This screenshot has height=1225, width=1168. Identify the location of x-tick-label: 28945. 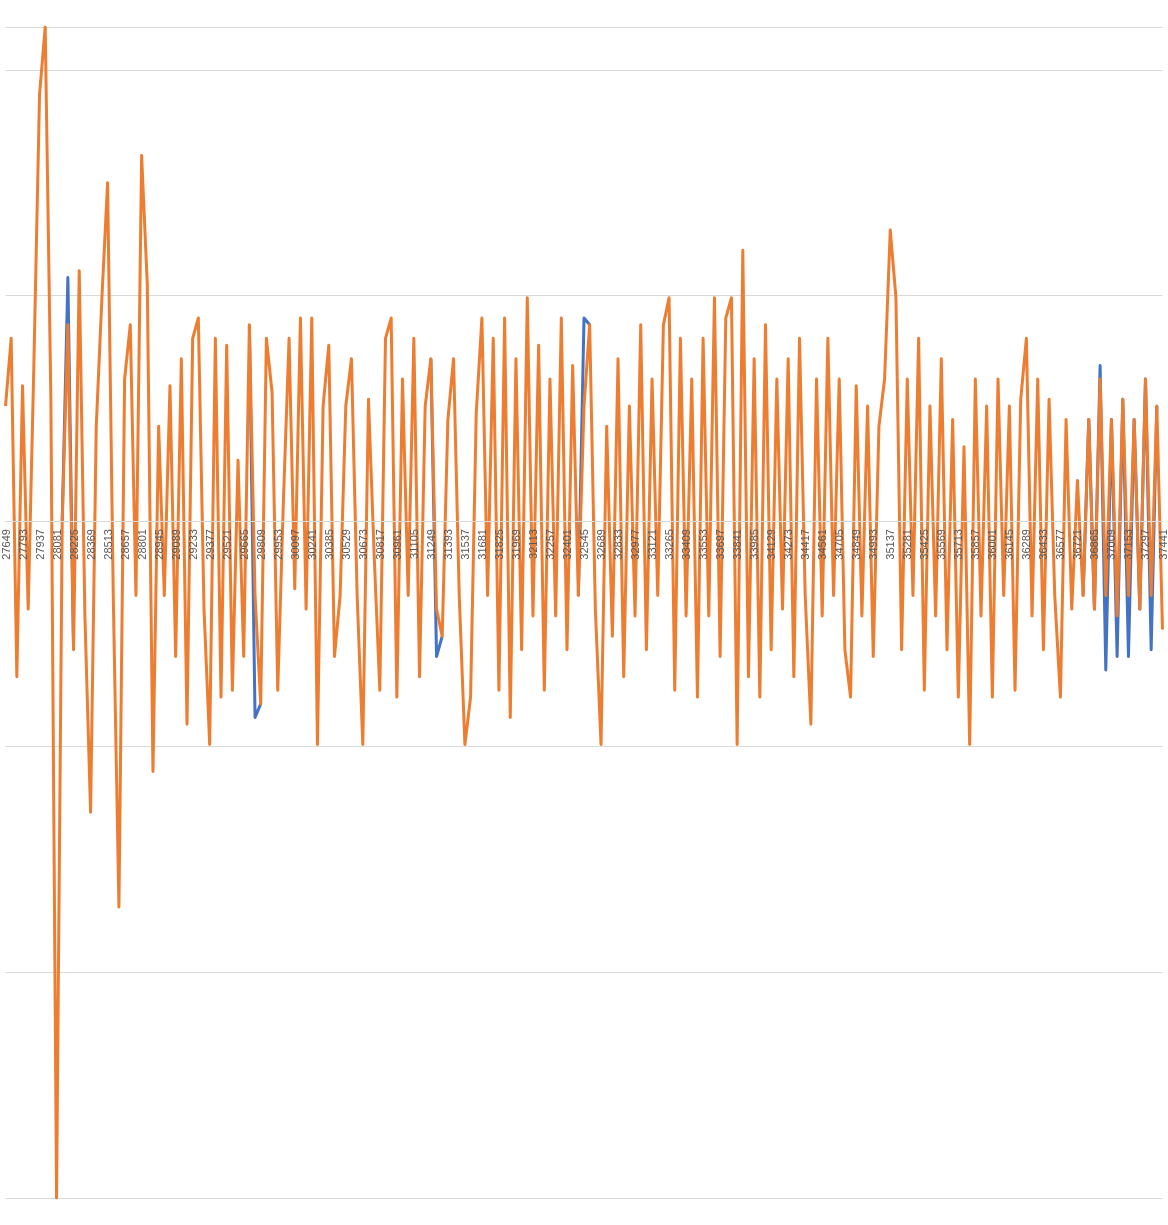
(158, 544).